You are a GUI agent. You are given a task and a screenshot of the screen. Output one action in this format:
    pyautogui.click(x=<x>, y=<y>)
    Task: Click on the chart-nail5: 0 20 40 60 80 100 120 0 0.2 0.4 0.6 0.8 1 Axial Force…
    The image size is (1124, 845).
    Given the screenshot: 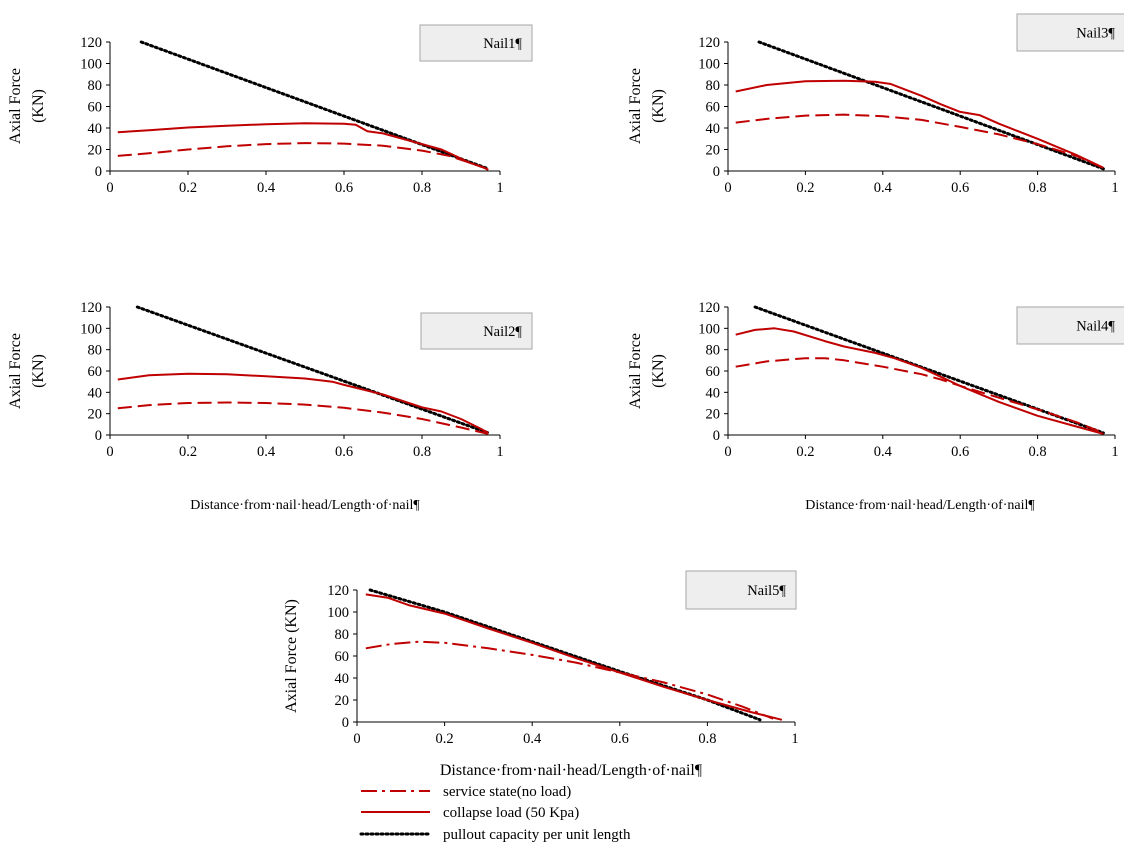 What is the action you would take?
    pyautogui.click(x=541, y=674)
    